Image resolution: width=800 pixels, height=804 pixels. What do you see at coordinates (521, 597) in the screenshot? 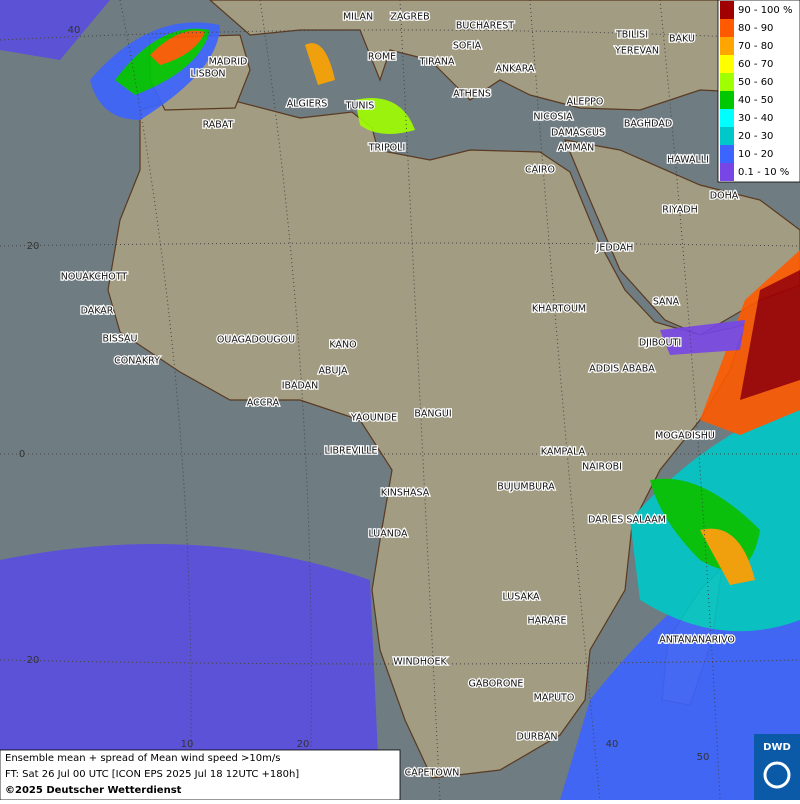
I see `city-label: LUSAKA` at bounding box center [521, 597].